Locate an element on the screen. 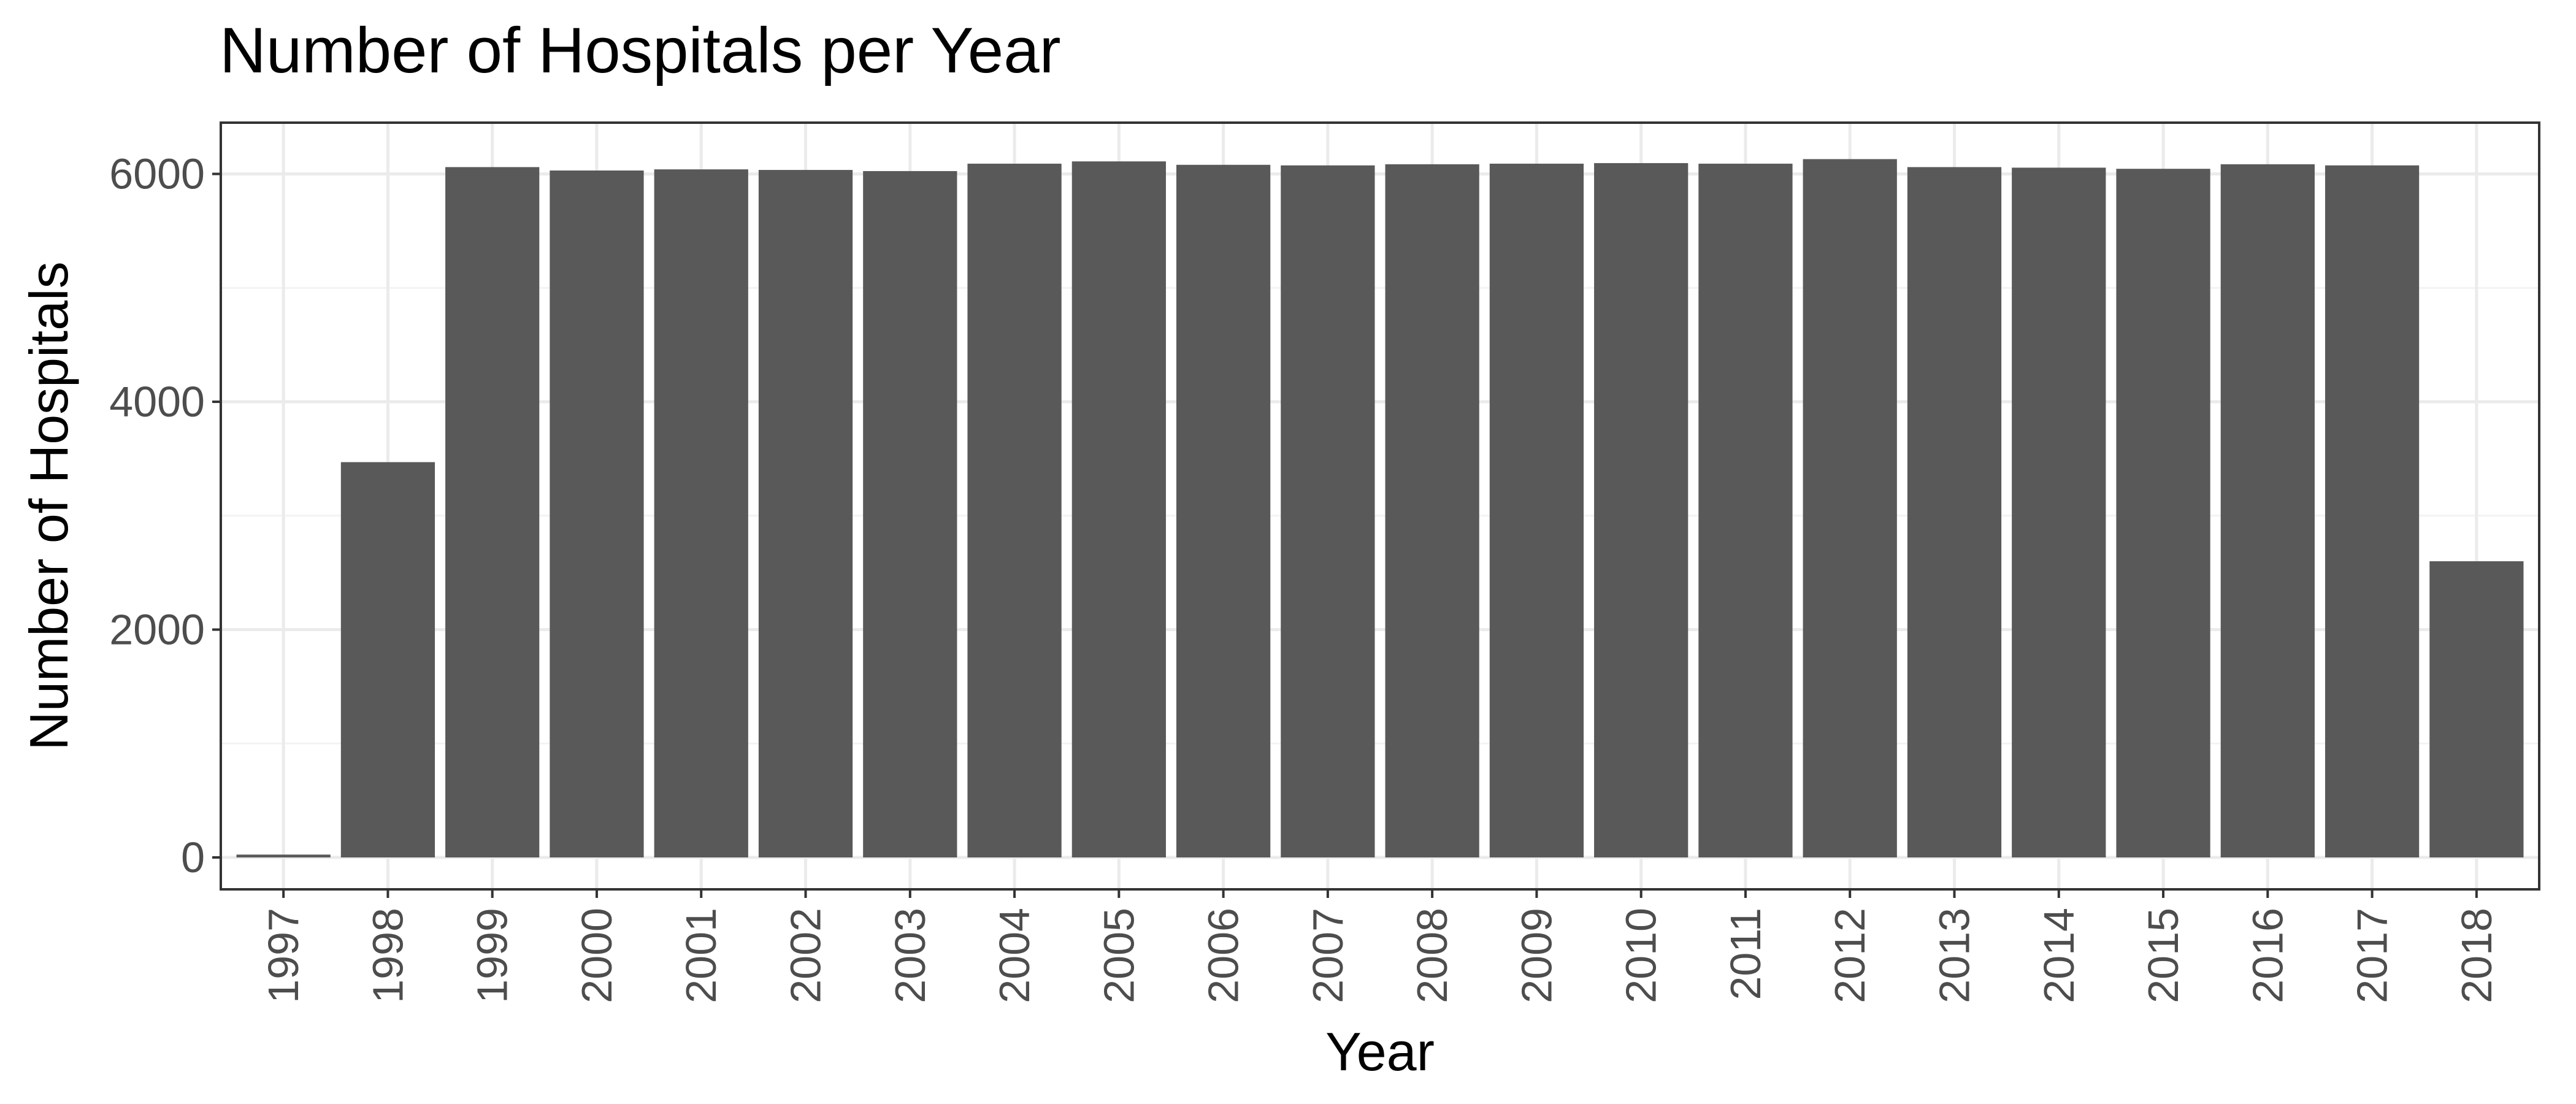  bar-2016 is located at coordinates (2267, 510).